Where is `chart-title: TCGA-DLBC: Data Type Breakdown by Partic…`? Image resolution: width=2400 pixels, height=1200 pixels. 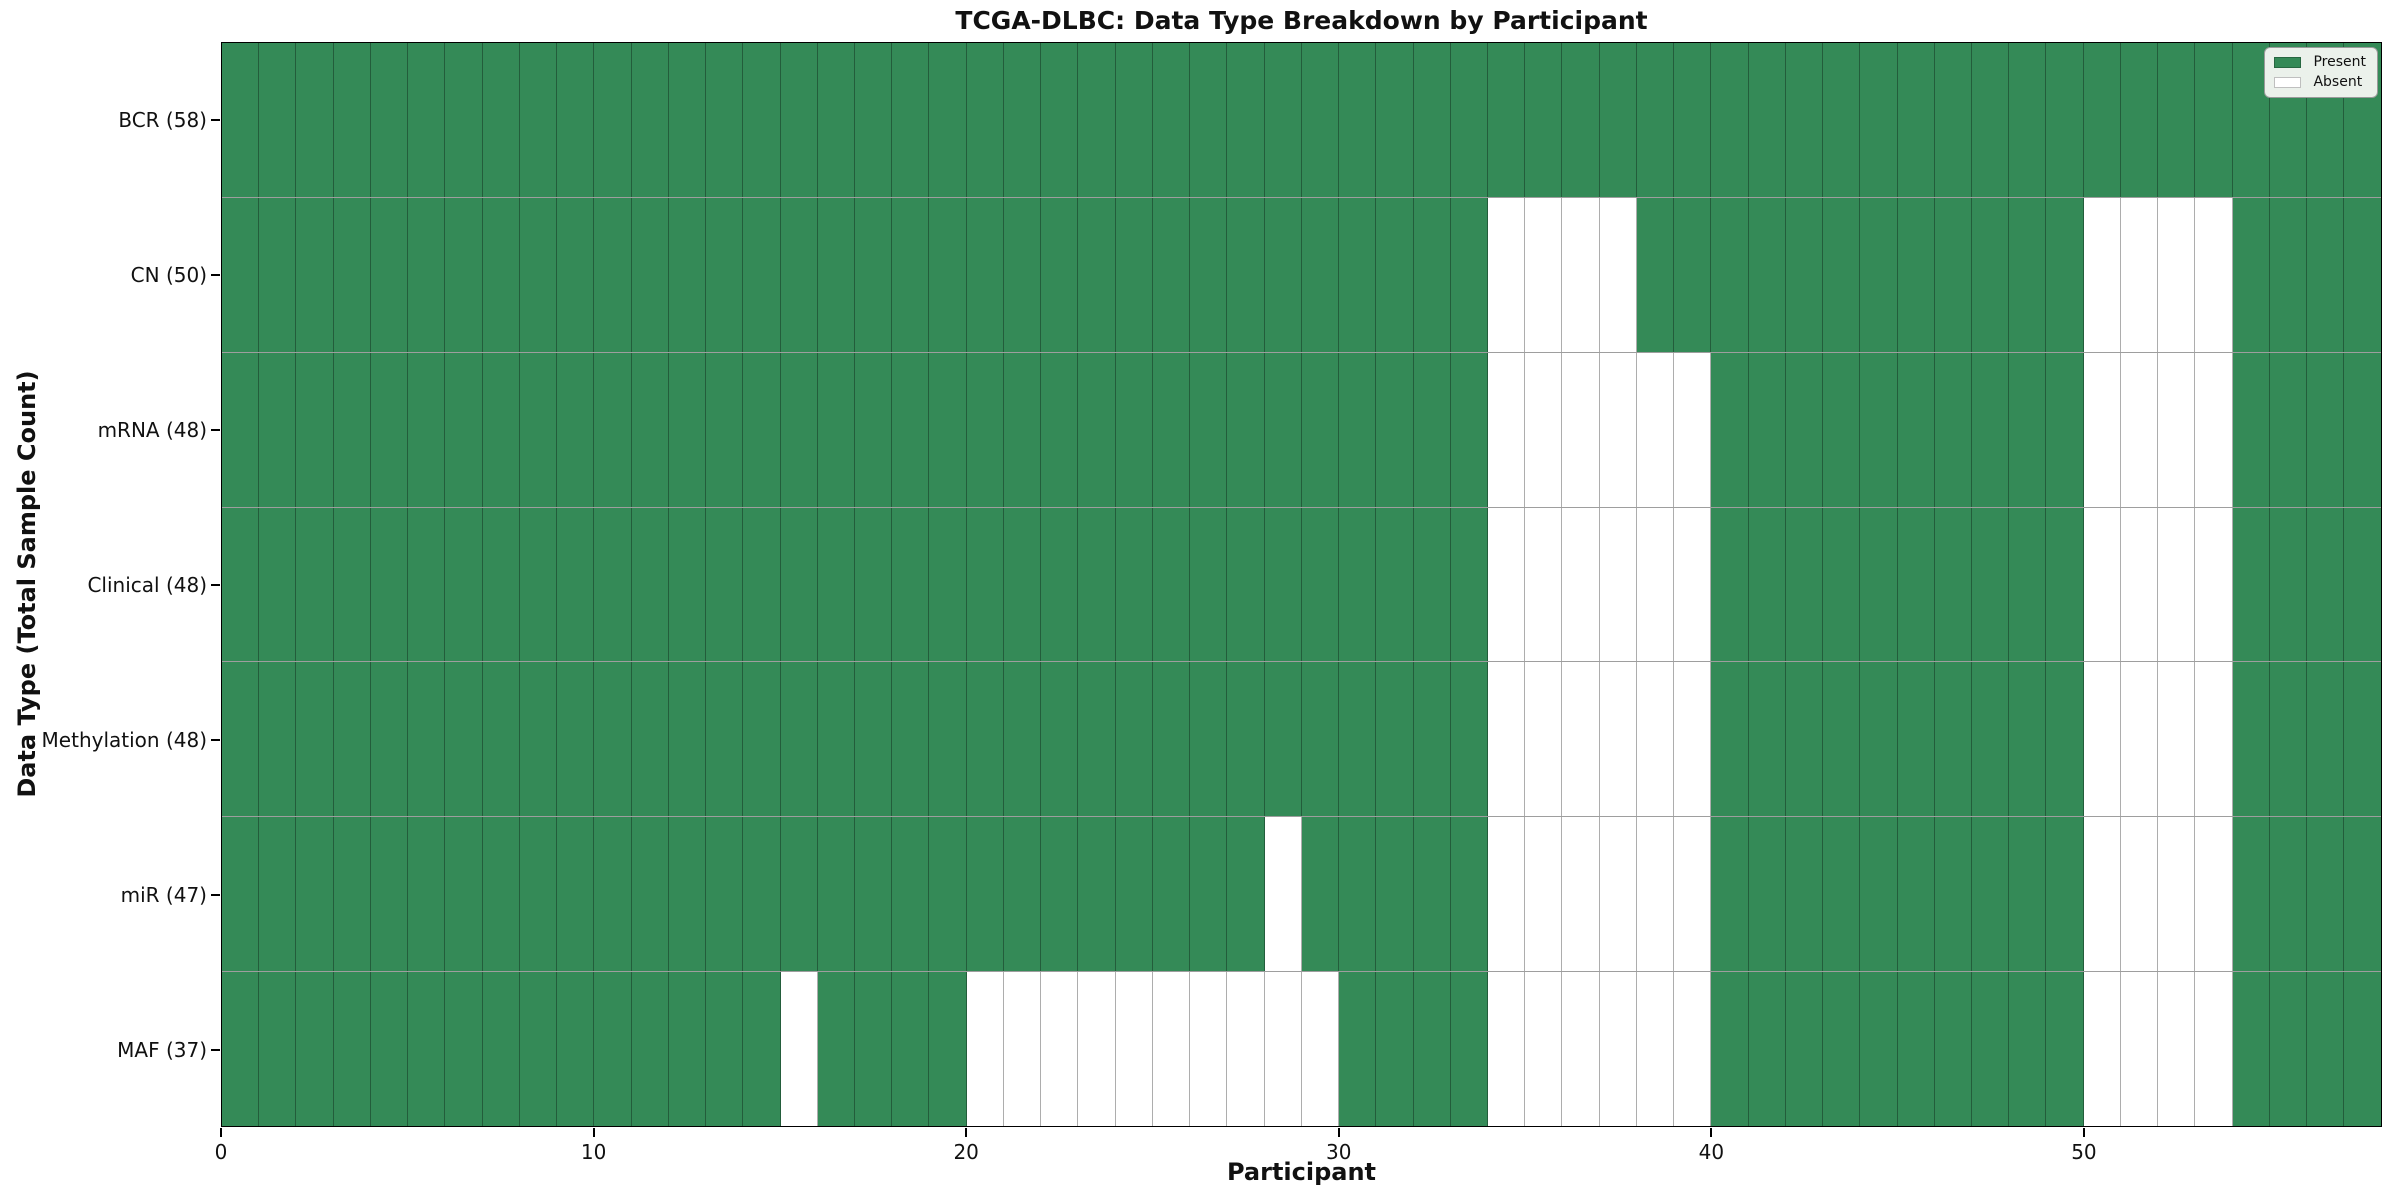 chart-title: TCGA-DLBC: Data Type Breakdown by Partic… is located at coordinates (1301, 20).